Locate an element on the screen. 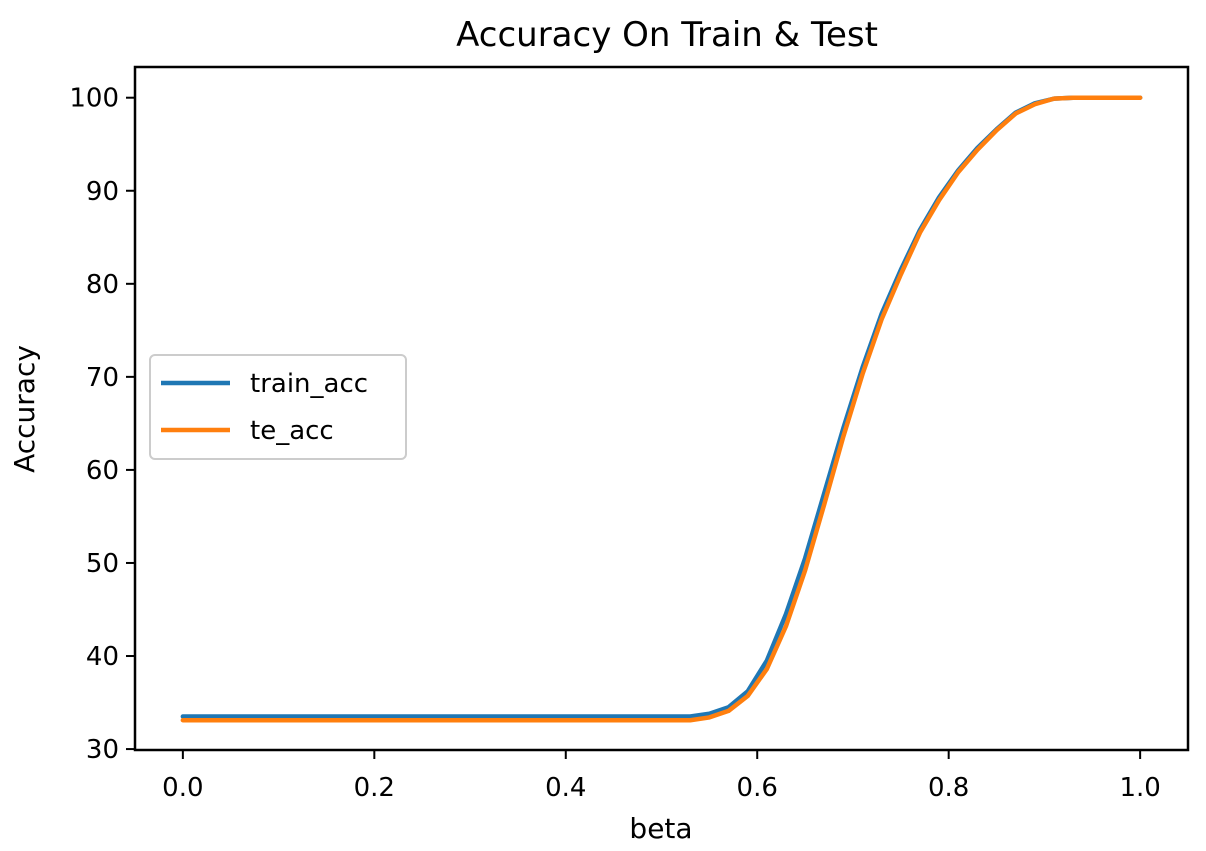  legend-label-train-acc: train_acc is located at coordinates (309, 384).